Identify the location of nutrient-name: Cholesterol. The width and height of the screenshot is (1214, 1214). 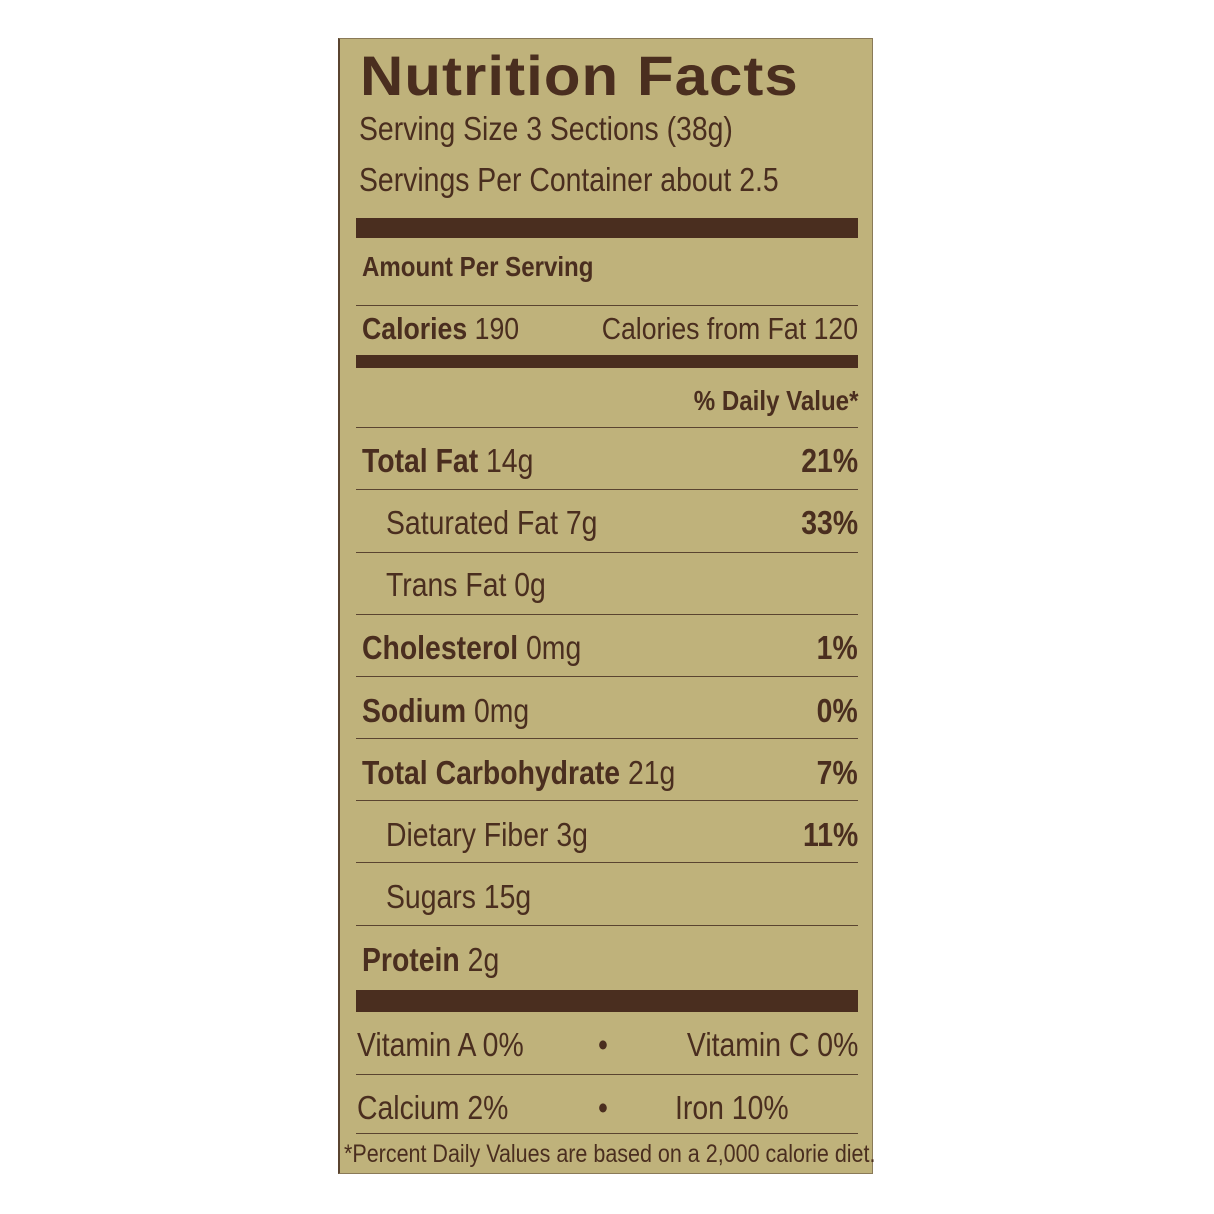
(440, 647).